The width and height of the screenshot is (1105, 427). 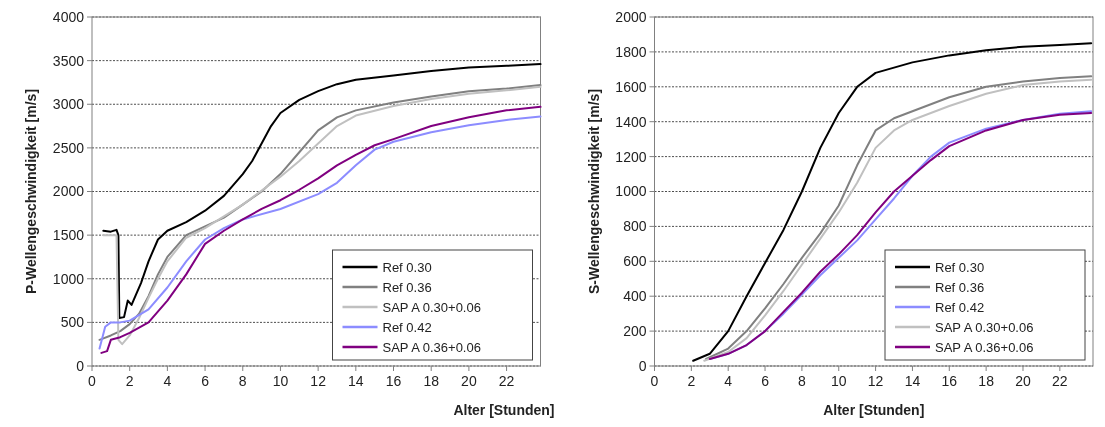 What do you see at coordinates (631, 156) in the screenshot?
I see `y-tick-label: 1200` at bounding box center [631, 156].